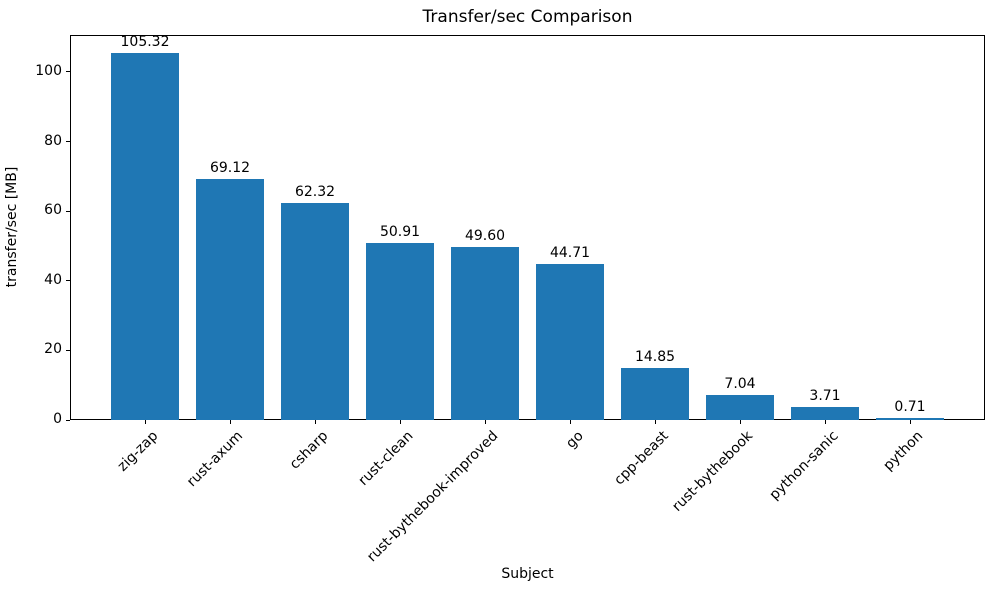  What do you see at coordinates (230, 299) in the screenshot?
I see `bar-rust-axum` at bounding box center [230, 299].